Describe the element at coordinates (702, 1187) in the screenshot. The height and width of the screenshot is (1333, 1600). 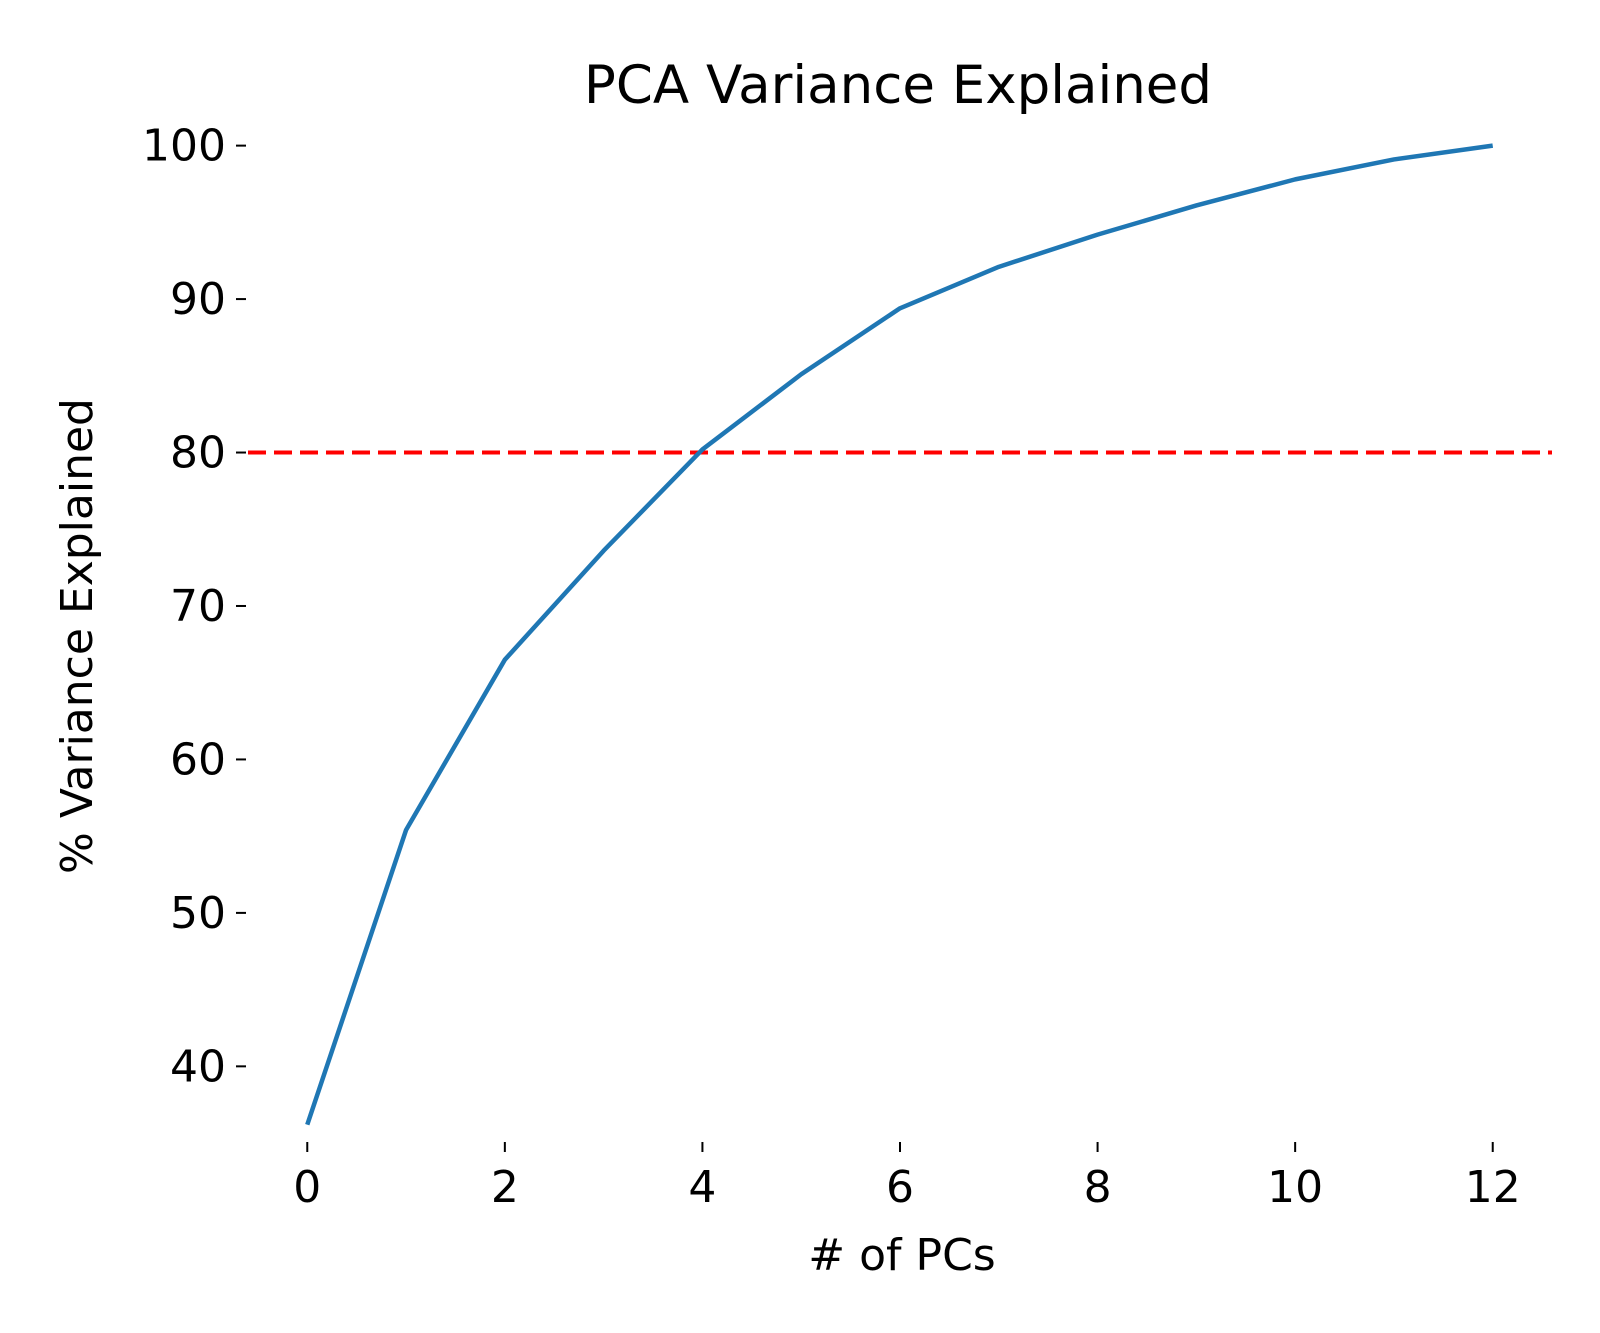
I see `x-tick-label: 4` at that location.